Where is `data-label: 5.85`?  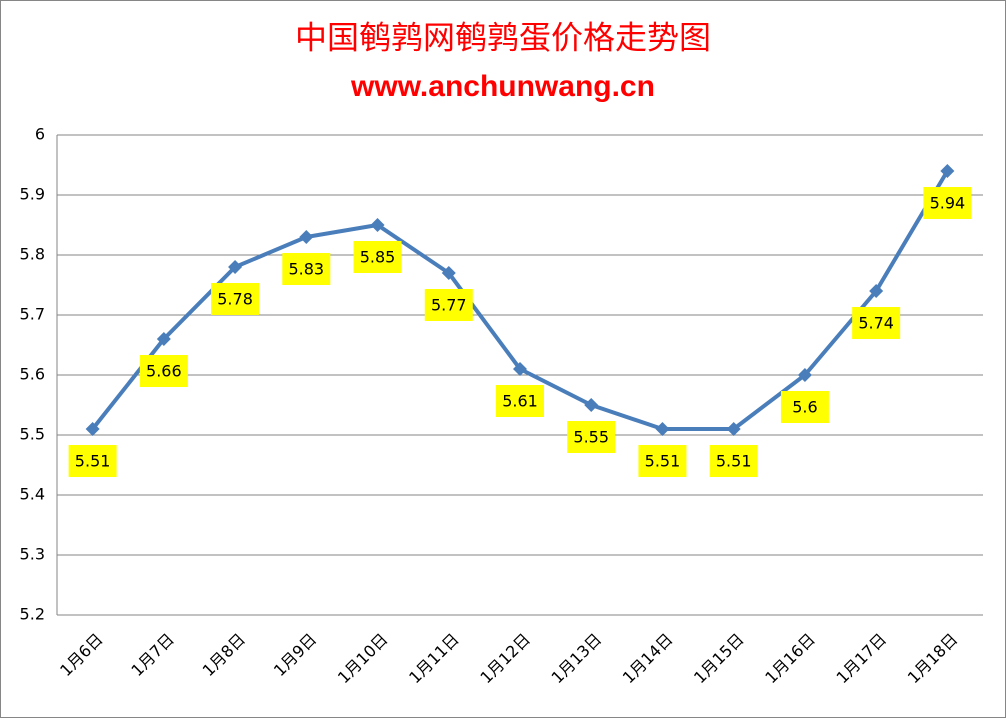 data-label: 5.85 is located at coordinates (378, 257).